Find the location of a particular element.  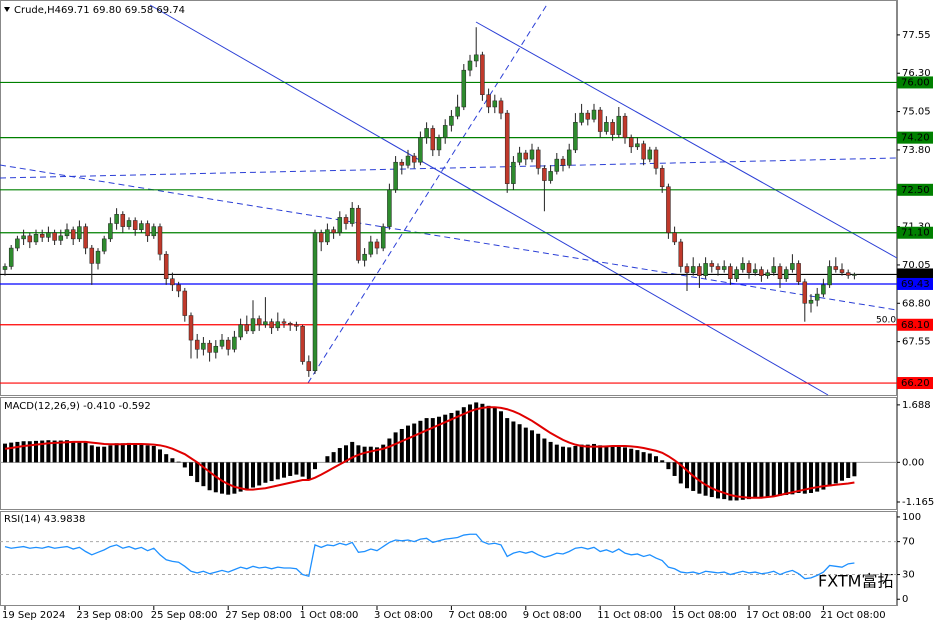

menu-triangle is located at coordinates (7, 9).